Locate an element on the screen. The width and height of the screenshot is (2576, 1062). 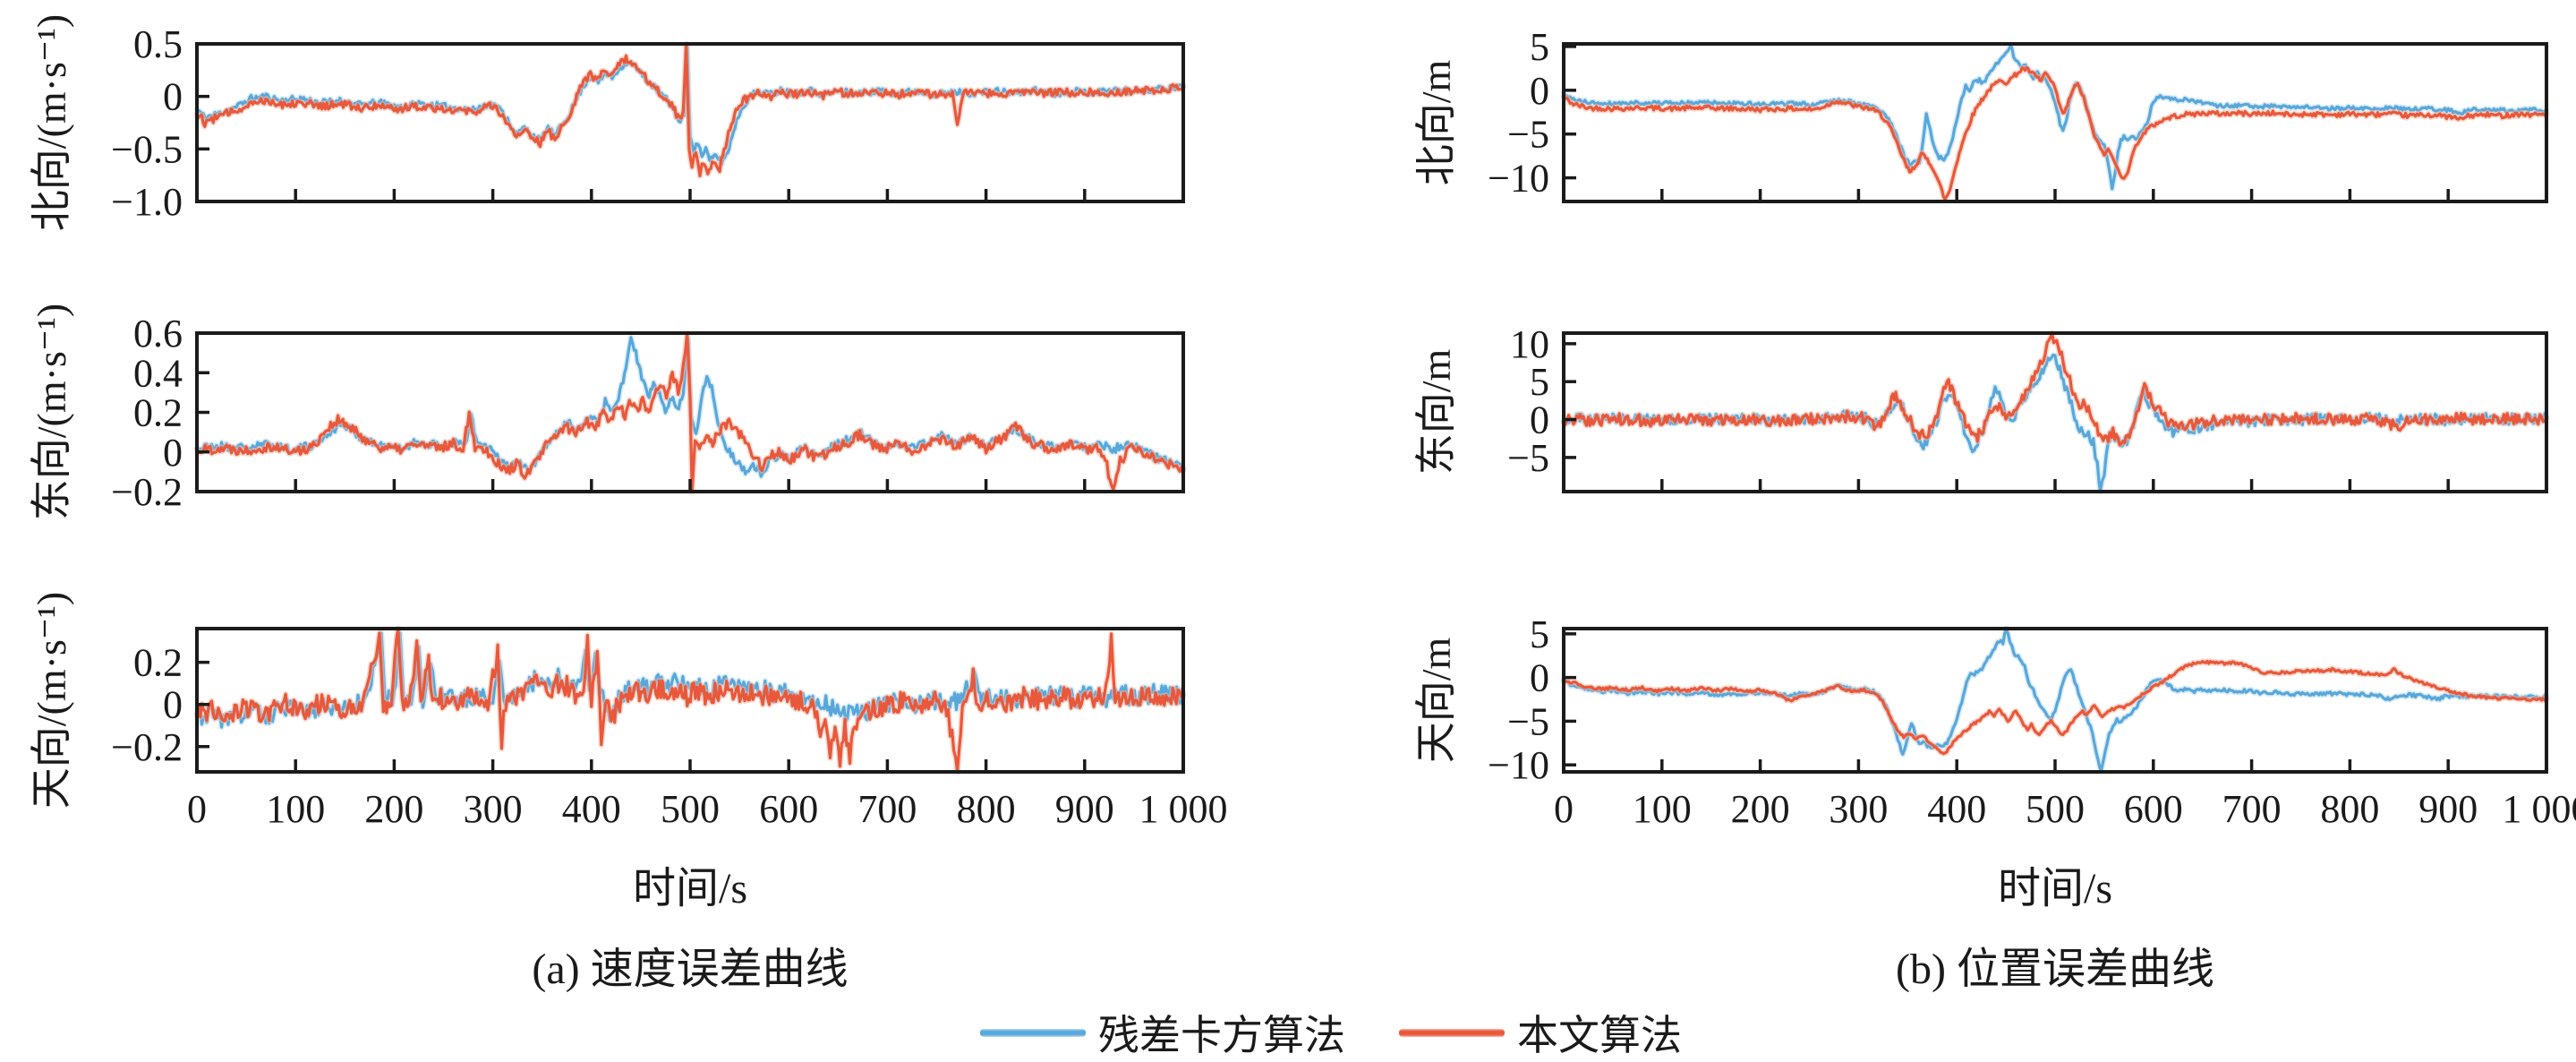
y-tick-label: 0.6 is located at coordinates (158, 333).